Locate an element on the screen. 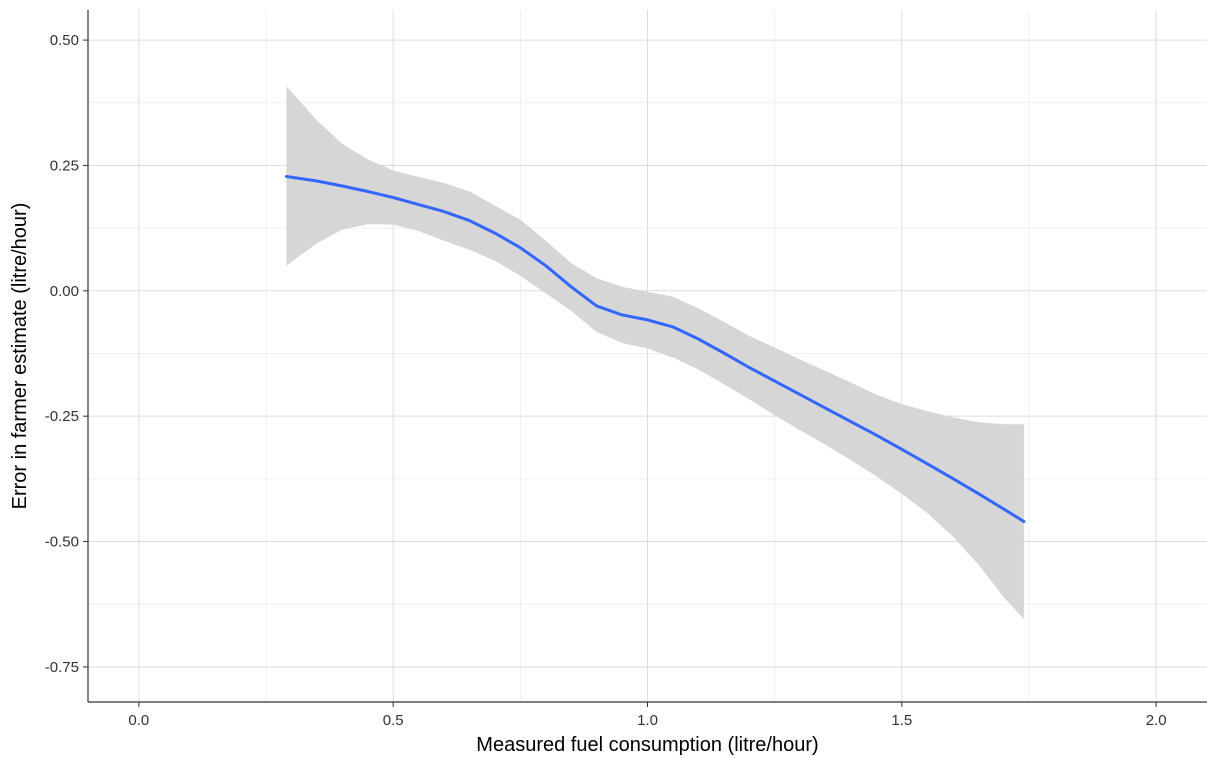 The height and width of the screenshot is (758, 1207). y-tick-label: -0.50 is located at coordinates (62, 542).